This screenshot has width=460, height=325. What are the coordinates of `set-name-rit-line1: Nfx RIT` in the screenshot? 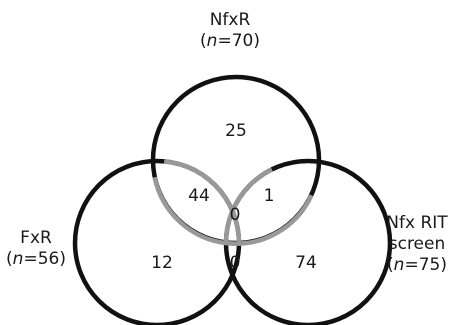 It's located at (417, 223).